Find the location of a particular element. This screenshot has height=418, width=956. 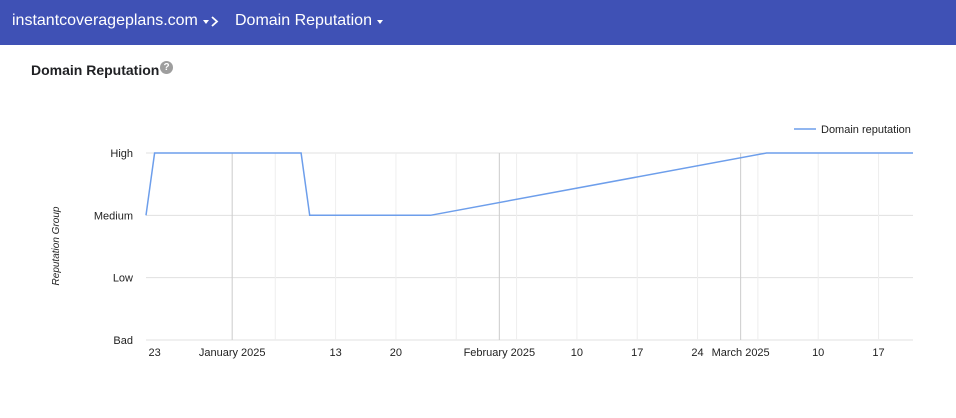

x-tick-label: 23 is located at coordinates (154, 353).